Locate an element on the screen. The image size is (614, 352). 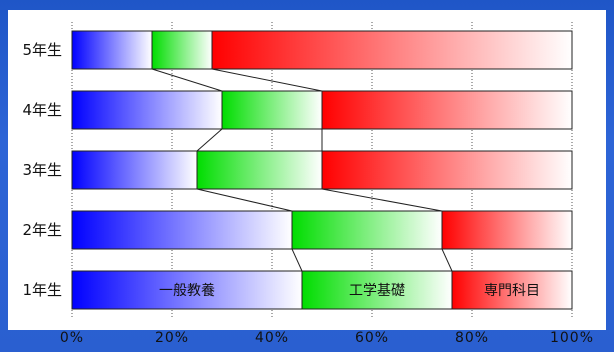
category-label: 5年生 is located at coordinates (42, 50).